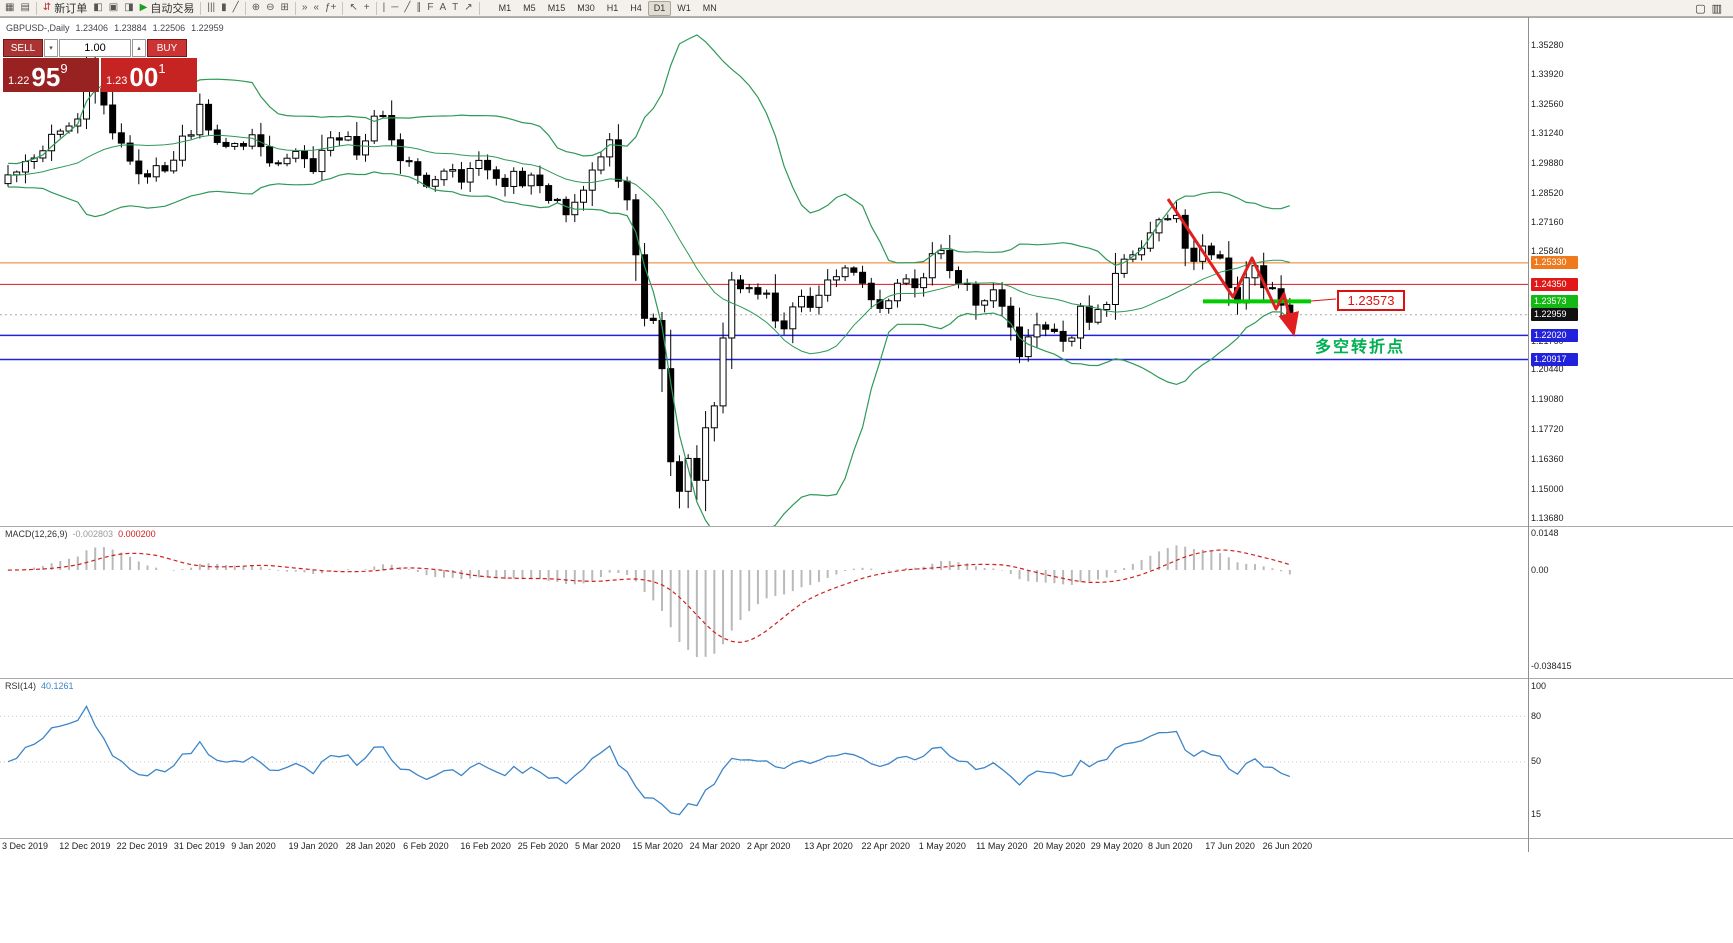  I want to click on sell-price-big: 95, so click(46, 77).